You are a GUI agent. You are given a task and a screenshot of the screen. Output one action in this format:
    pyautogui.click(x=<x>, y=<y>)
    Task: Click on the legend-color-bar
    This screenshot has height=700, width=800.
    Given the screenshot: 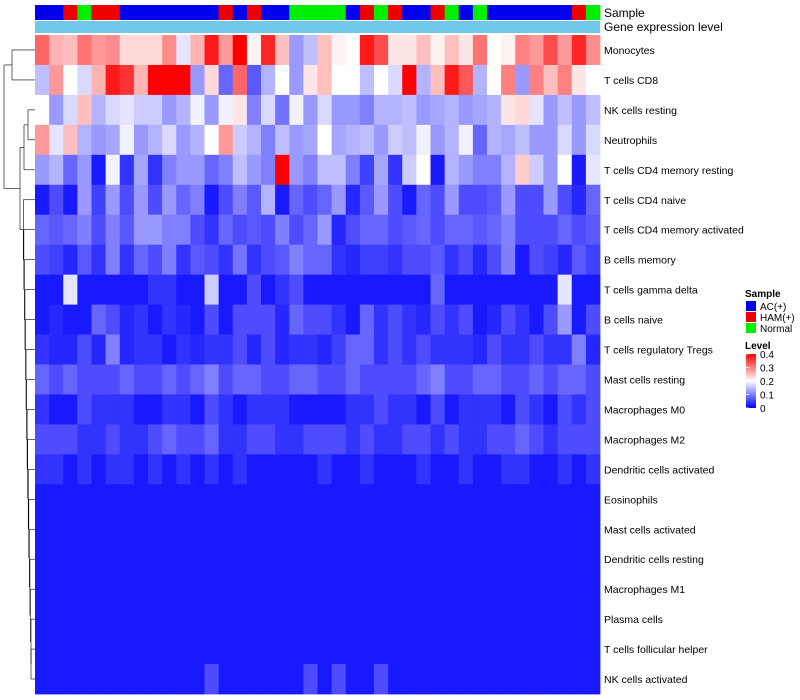 What is the action you would take?
    pyautogui.click(x=751, y=381)
    